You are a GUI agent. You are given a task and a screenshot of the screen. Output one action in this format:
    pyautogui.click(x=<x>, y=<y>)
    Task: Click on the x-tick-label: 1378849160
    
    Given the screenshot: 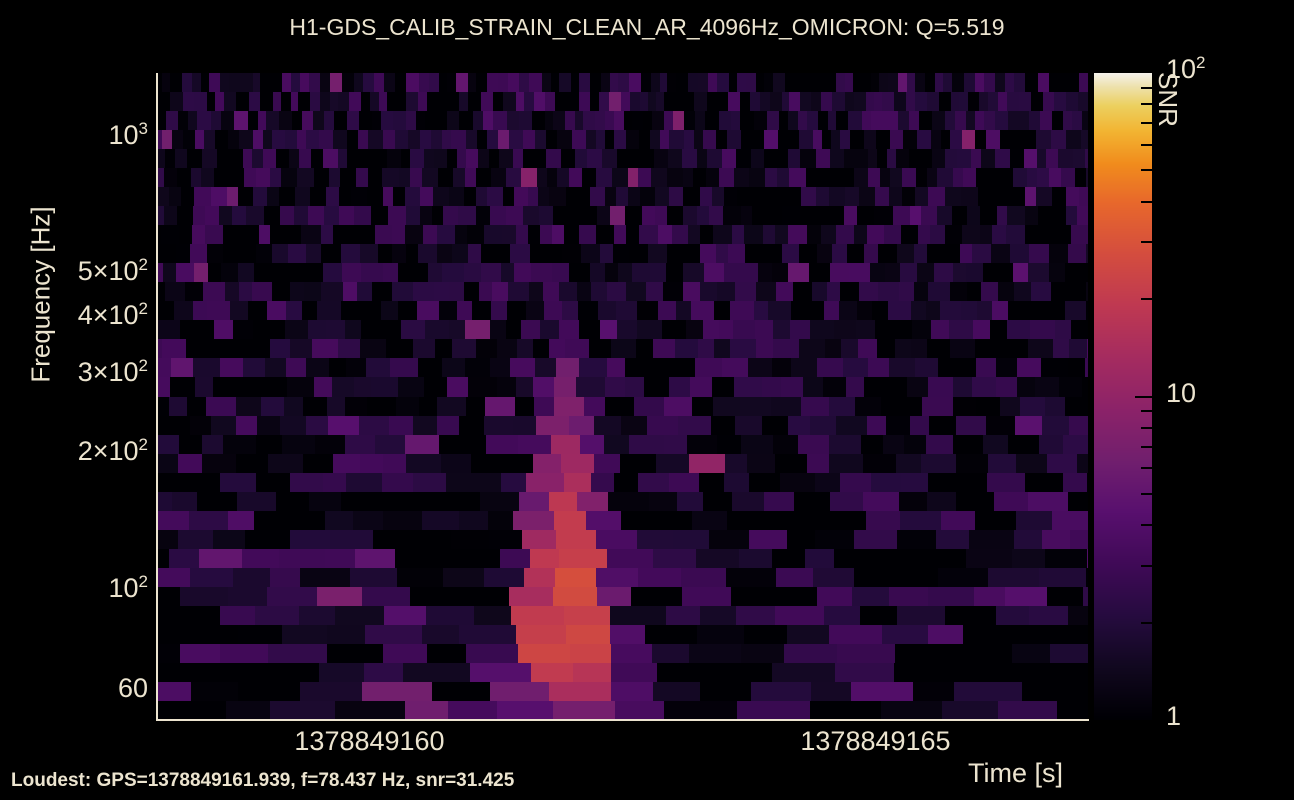 What is the action you would take?
    pyautogui.click(x=369, y=741)
    